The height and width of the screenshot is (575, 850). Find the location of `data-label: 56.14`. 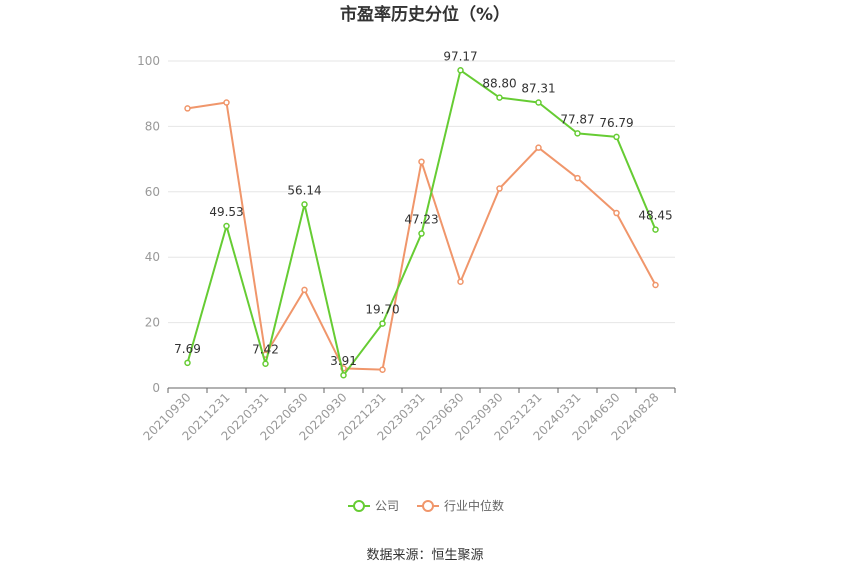

data-label: 56.14 is located at coordinates (304, 190).